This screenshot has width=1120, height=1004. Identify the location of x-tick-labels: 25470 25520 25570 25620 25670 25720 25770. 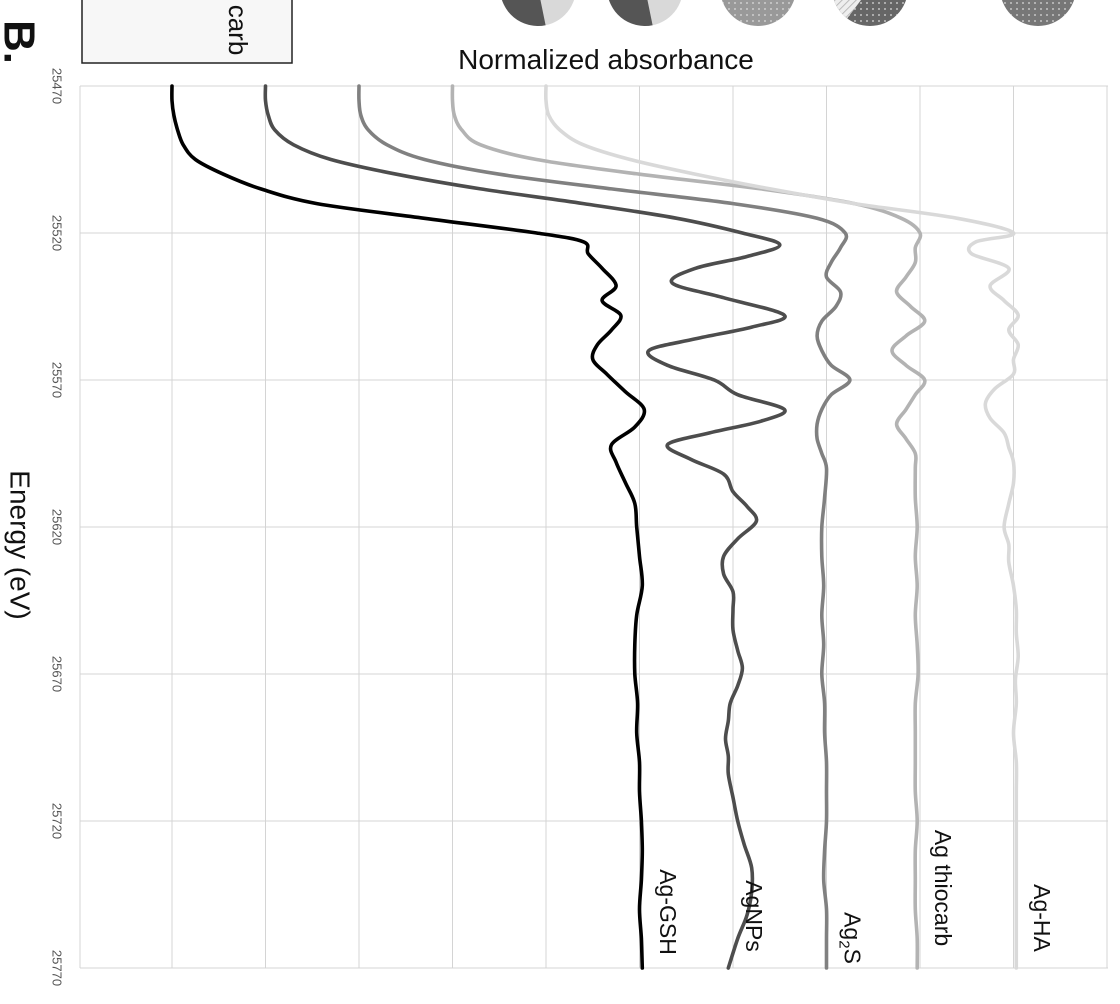
(57, 527).